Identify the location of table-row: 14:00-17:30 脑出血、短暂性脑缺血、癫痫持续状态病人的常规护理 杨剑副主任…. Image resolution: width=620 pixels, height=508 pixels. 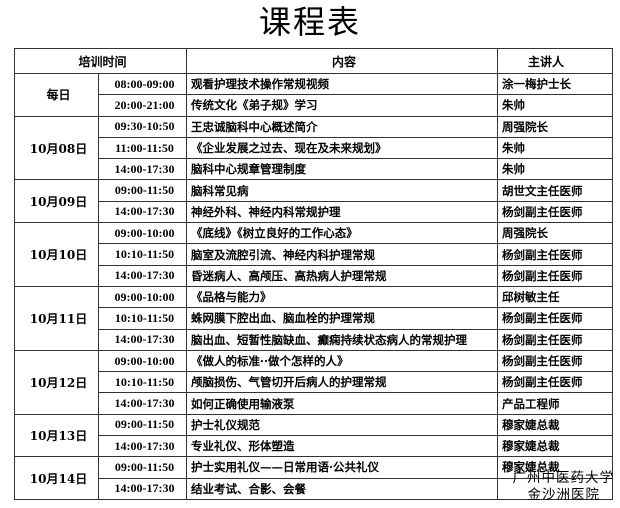
(314, 339).